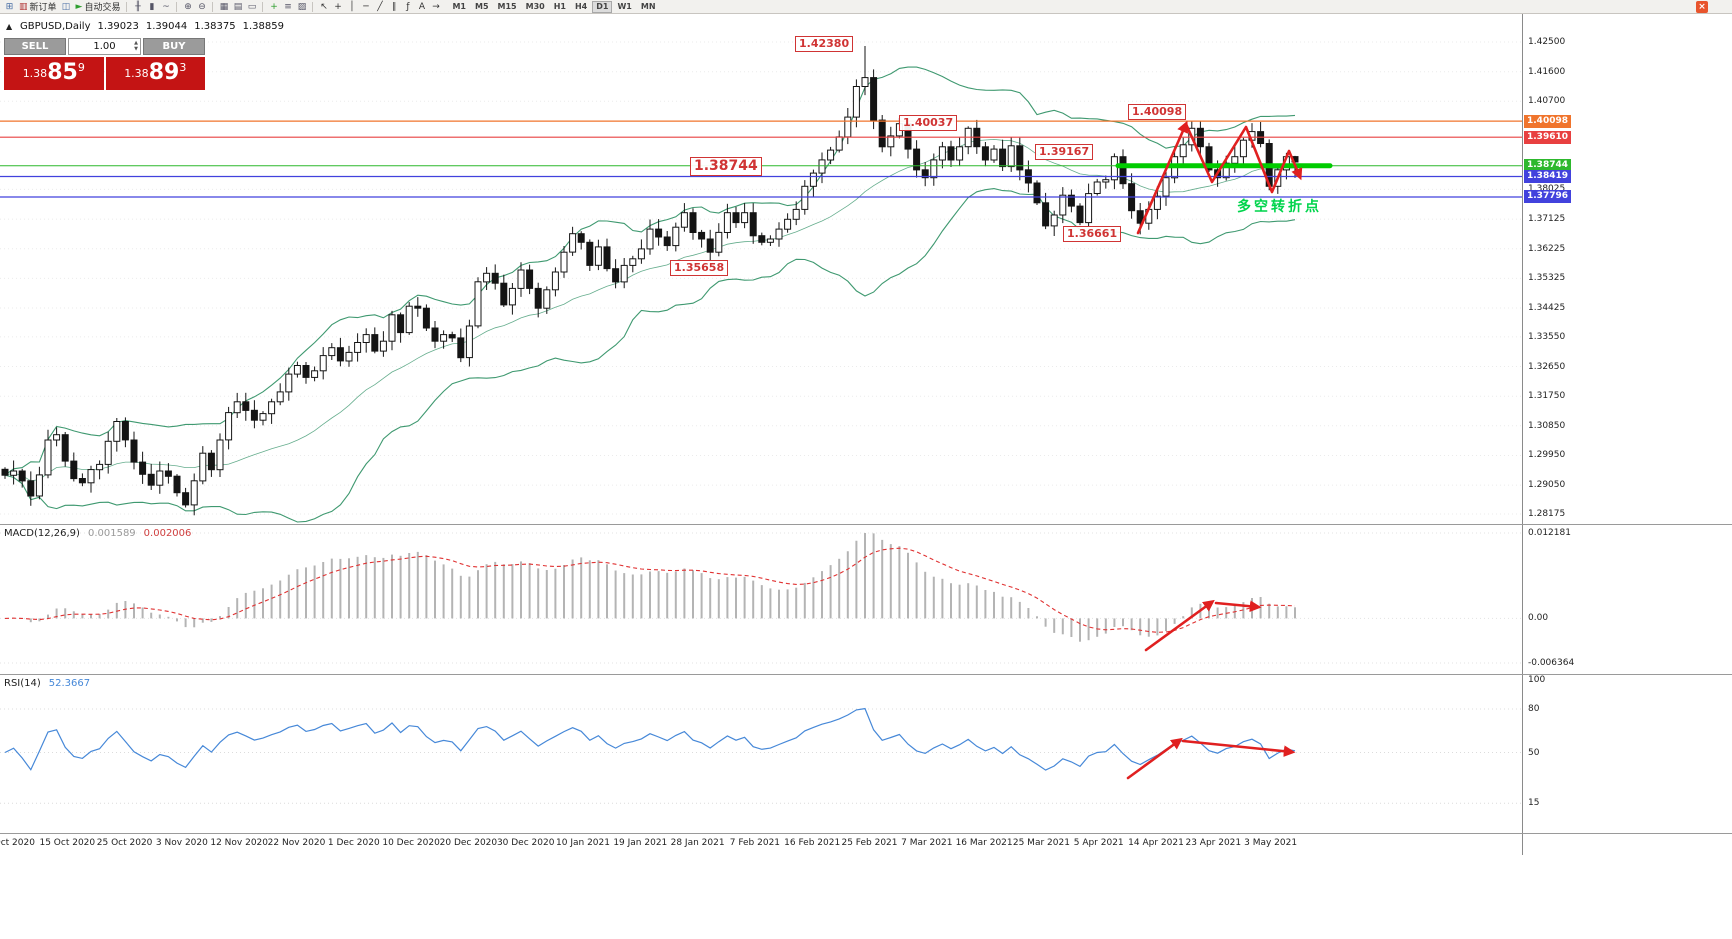  Describe the element at coordinates (1627, 753) in the screenshot. I see `rsi-axis: 100 80 50 15` at that location.